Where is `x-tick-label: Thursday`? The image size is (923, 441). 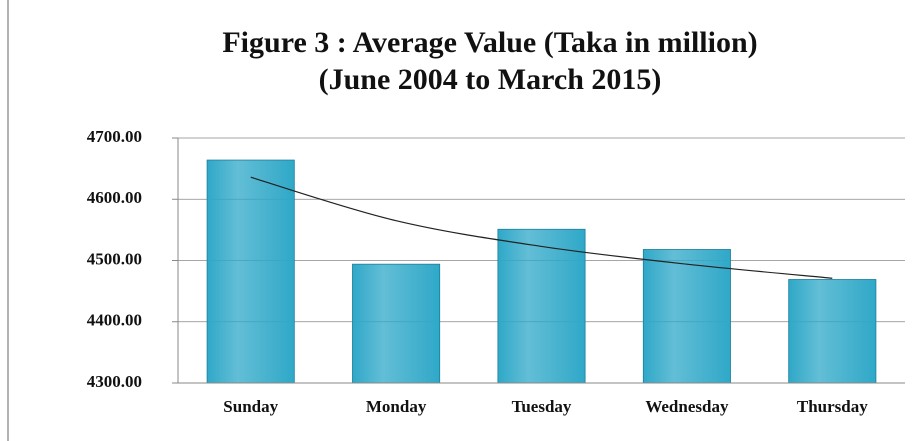 x-tick-label: Thursday is located at coordinates (832, 406).